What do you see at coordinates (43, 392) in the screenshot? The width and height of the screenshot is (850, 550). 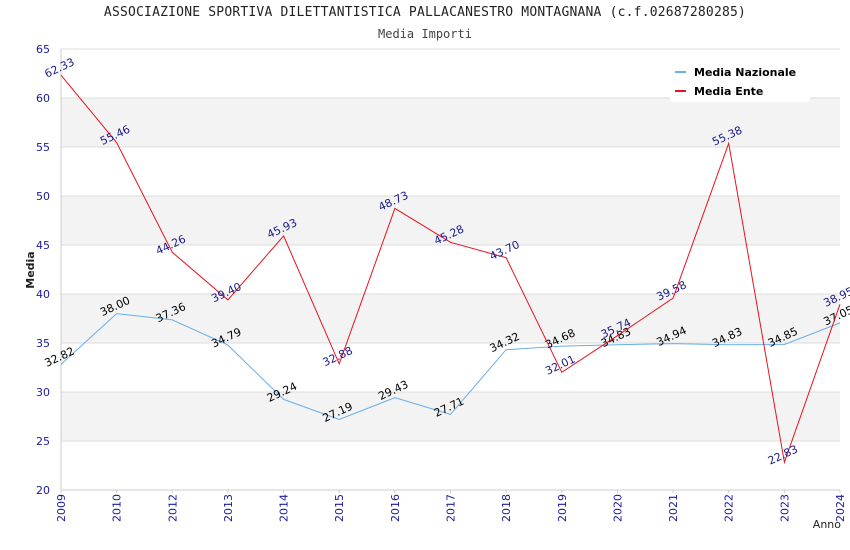 I see `y-tick-label: 30` at bounding box center [43, 392].